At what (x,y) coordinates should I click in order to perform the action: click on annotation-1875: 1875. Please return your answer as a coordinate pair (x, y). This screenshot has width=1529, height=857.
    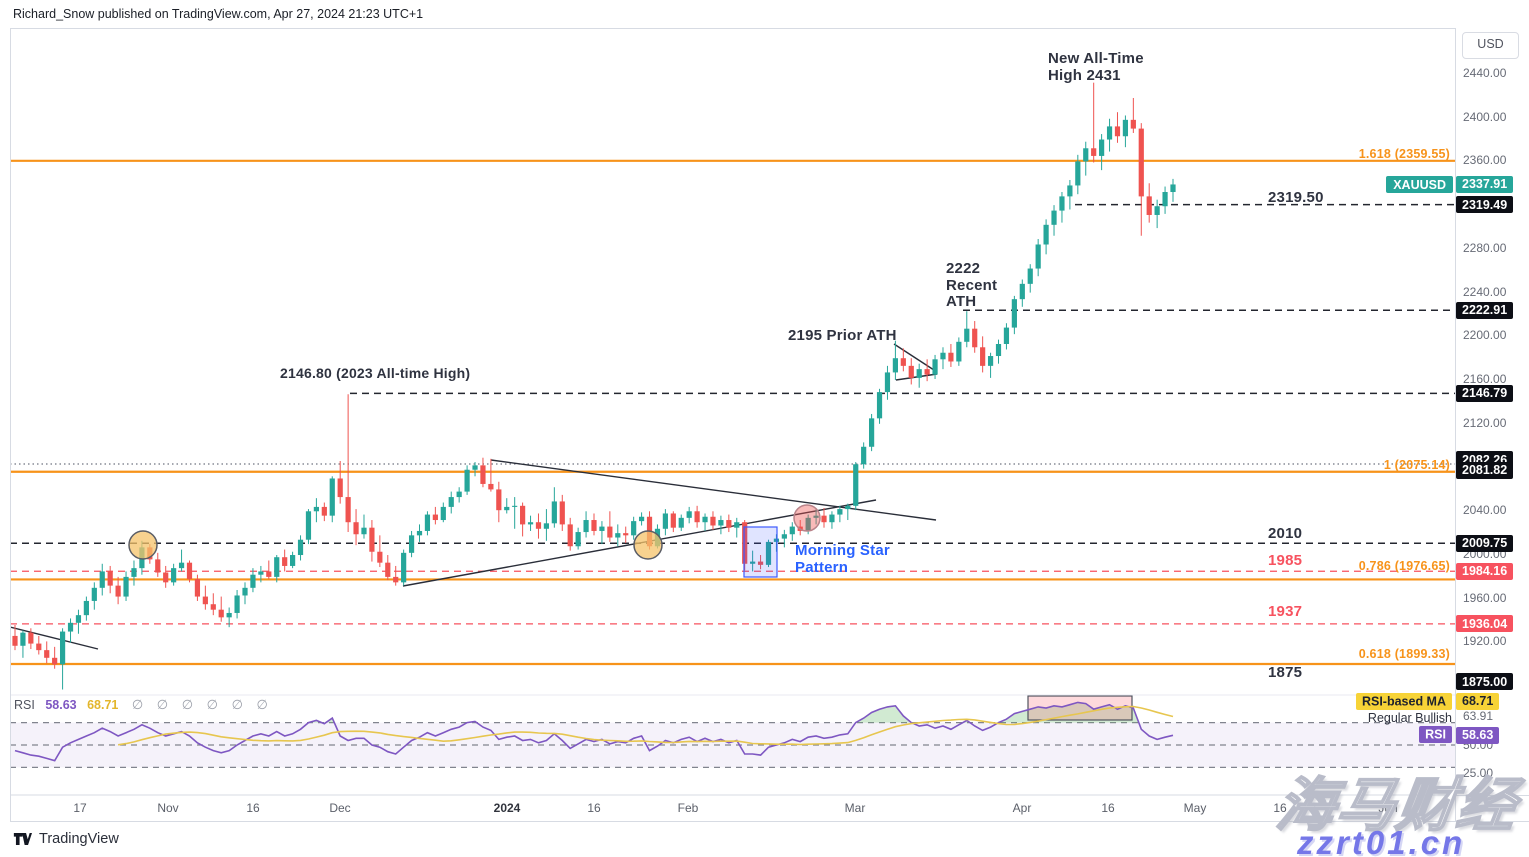
    Looking at the image, I should click on (1285, 672).